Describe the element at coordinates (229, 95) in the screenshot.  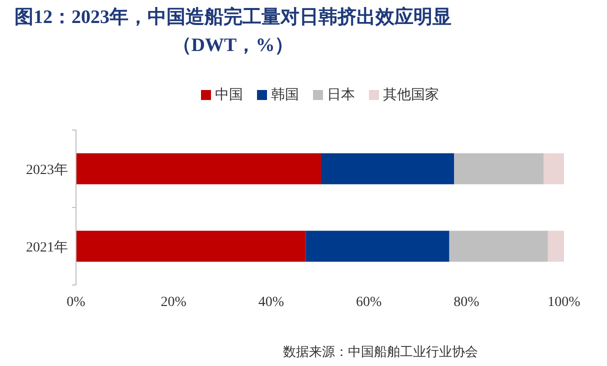
I see `legend-label: 中国` at that location.